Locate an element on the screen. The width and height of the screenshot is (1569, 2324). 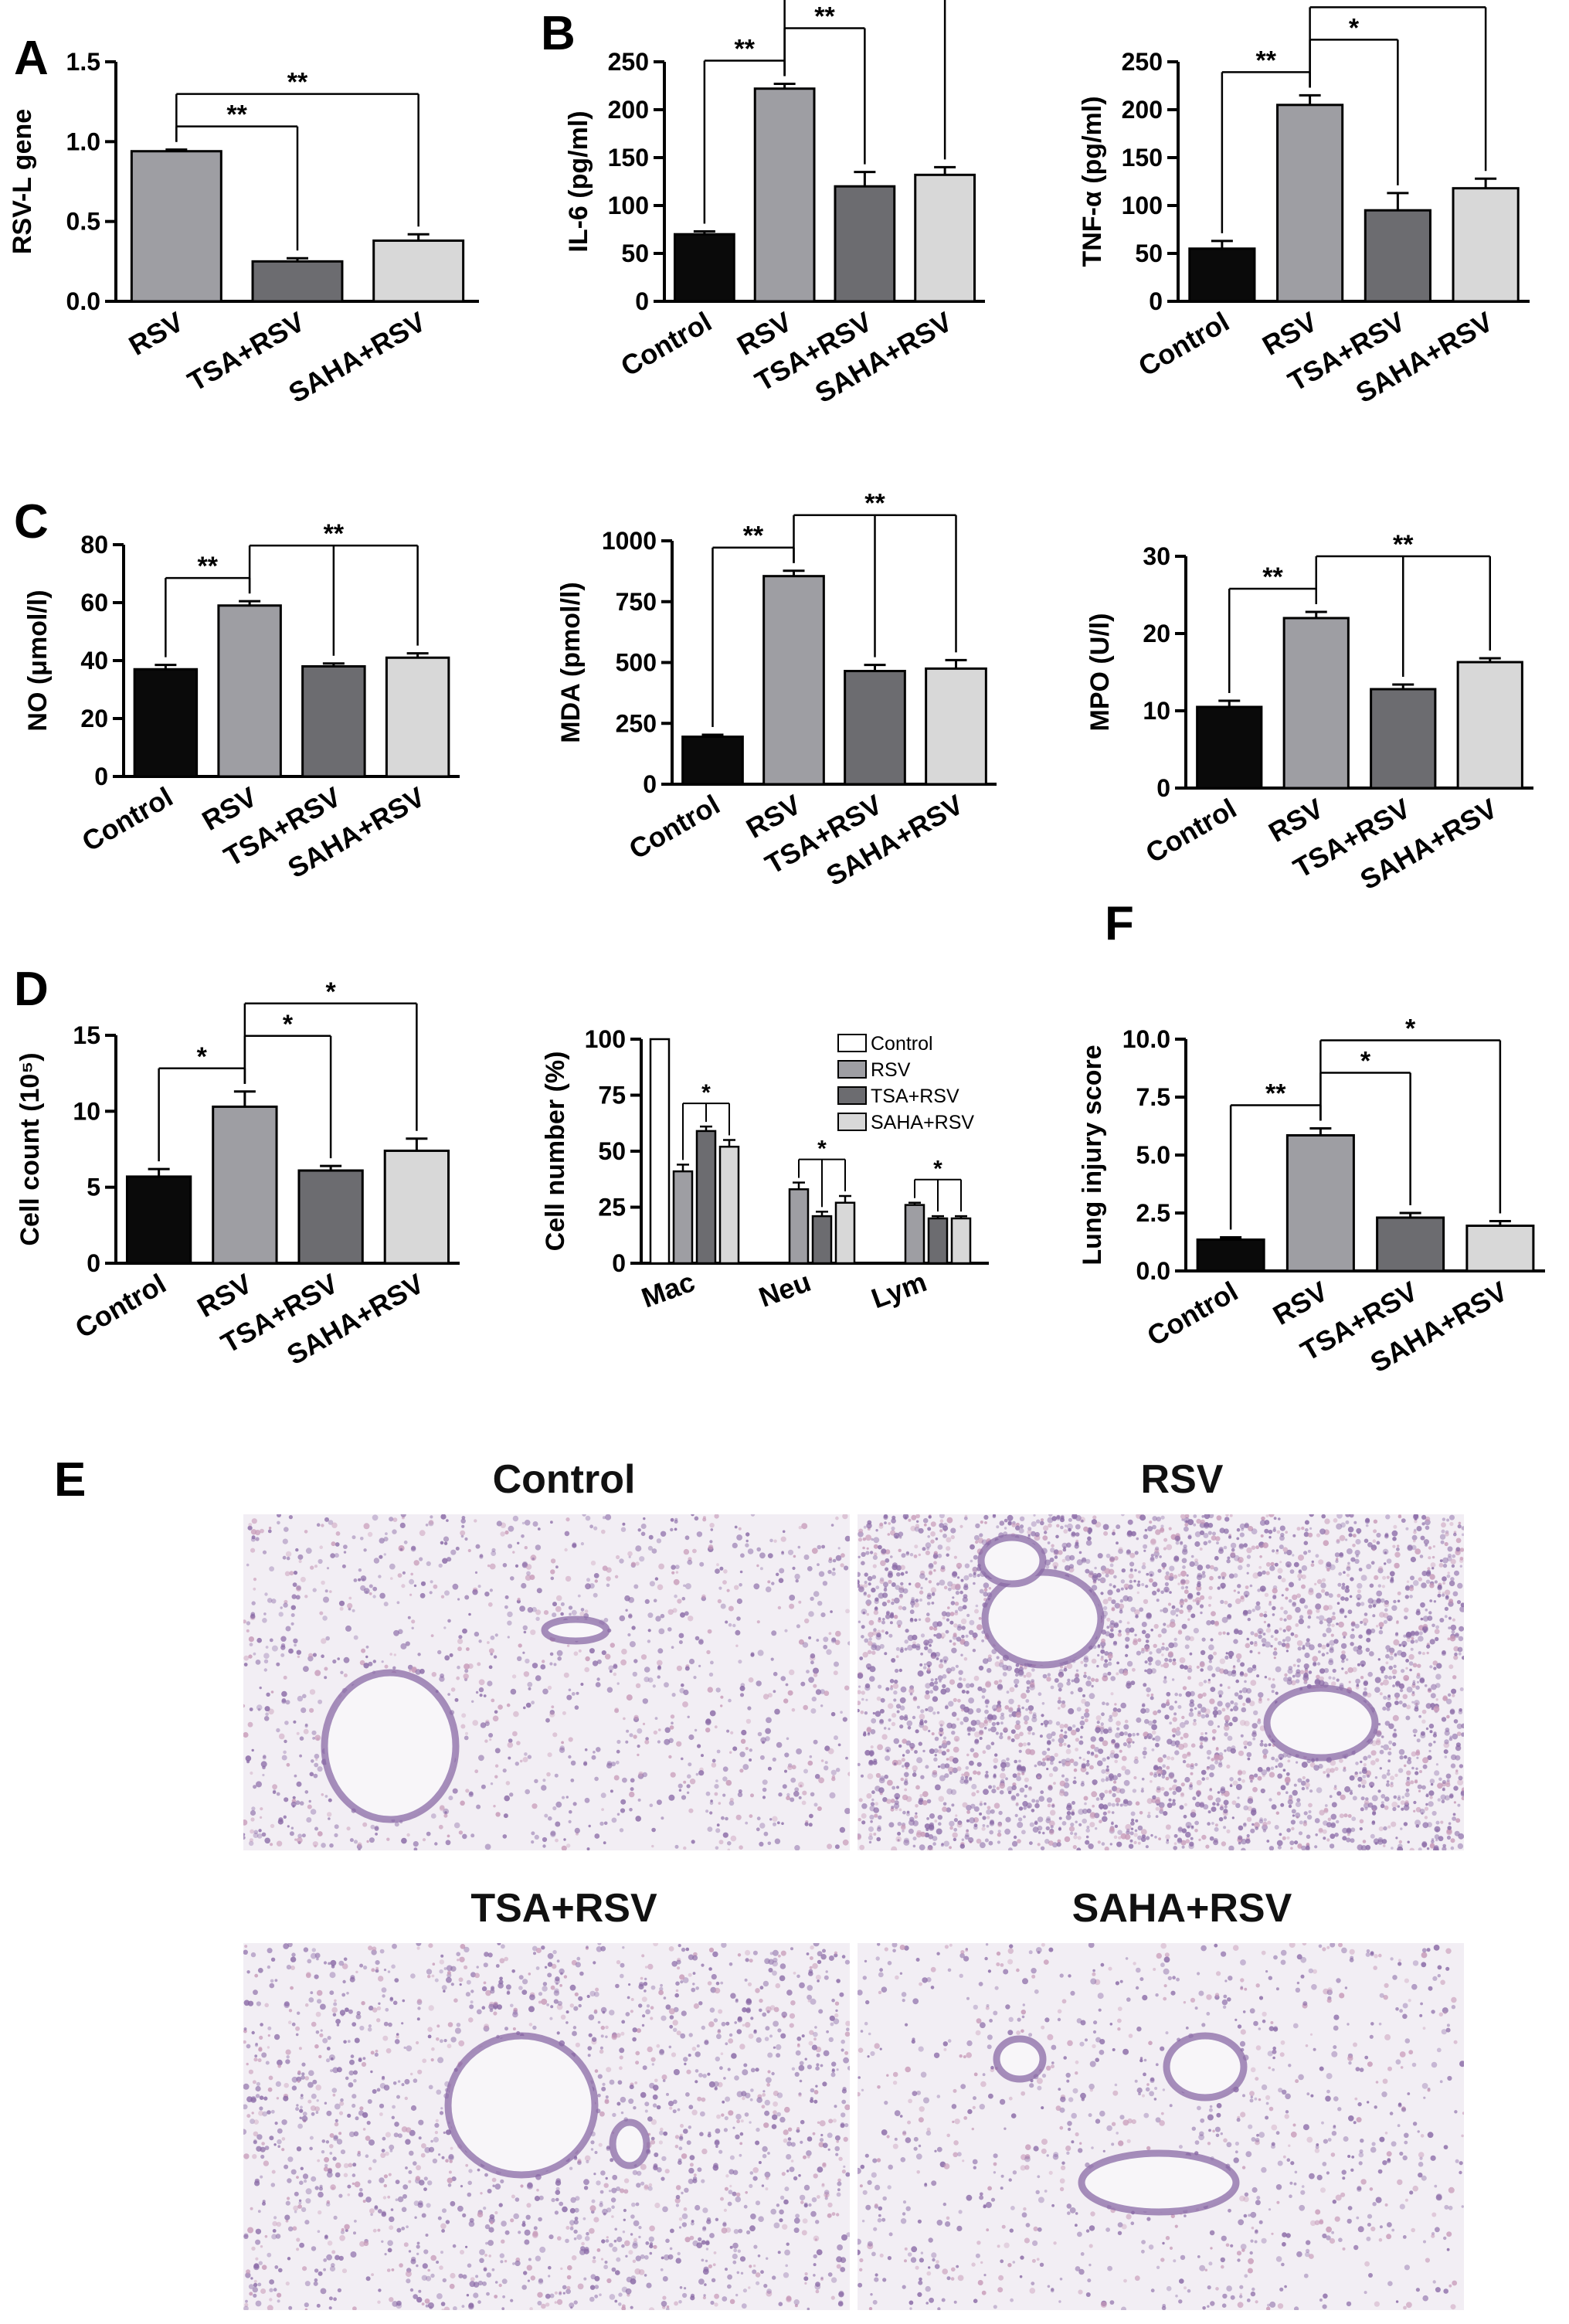
x-tick-label: RSV is located at coordinates (156, 333).